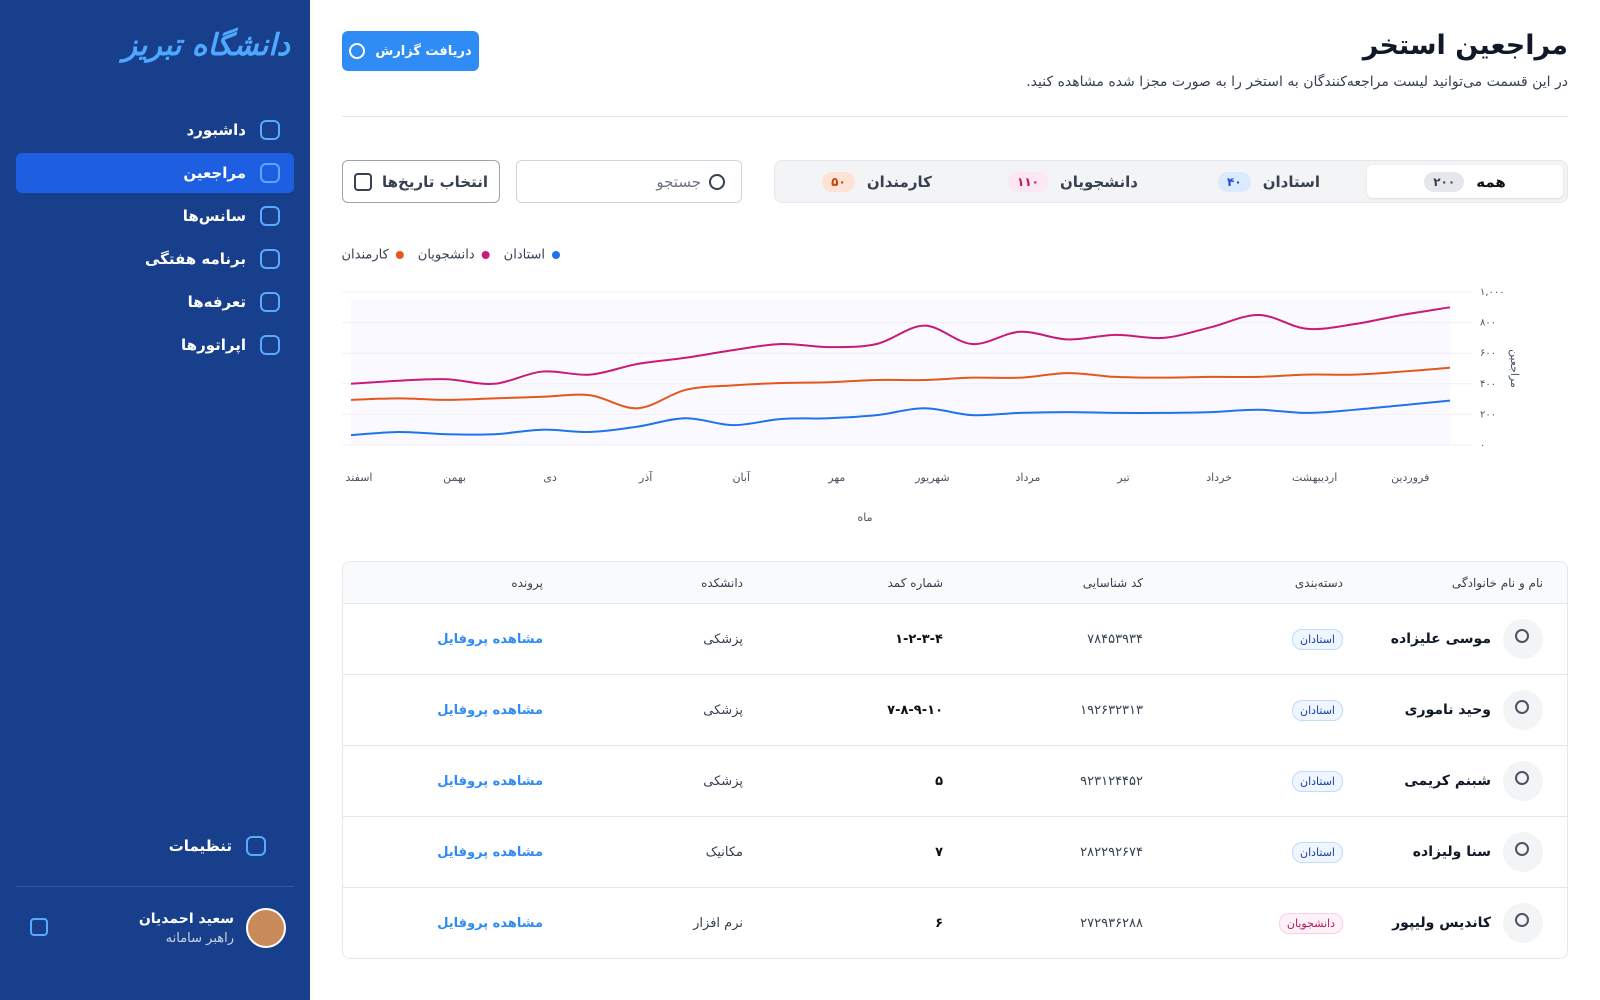 The height and width of the screenshot is (1000, 1600). I want to click on locker-cell: ۷-۸-۹-۱۰, so click(915, 710).